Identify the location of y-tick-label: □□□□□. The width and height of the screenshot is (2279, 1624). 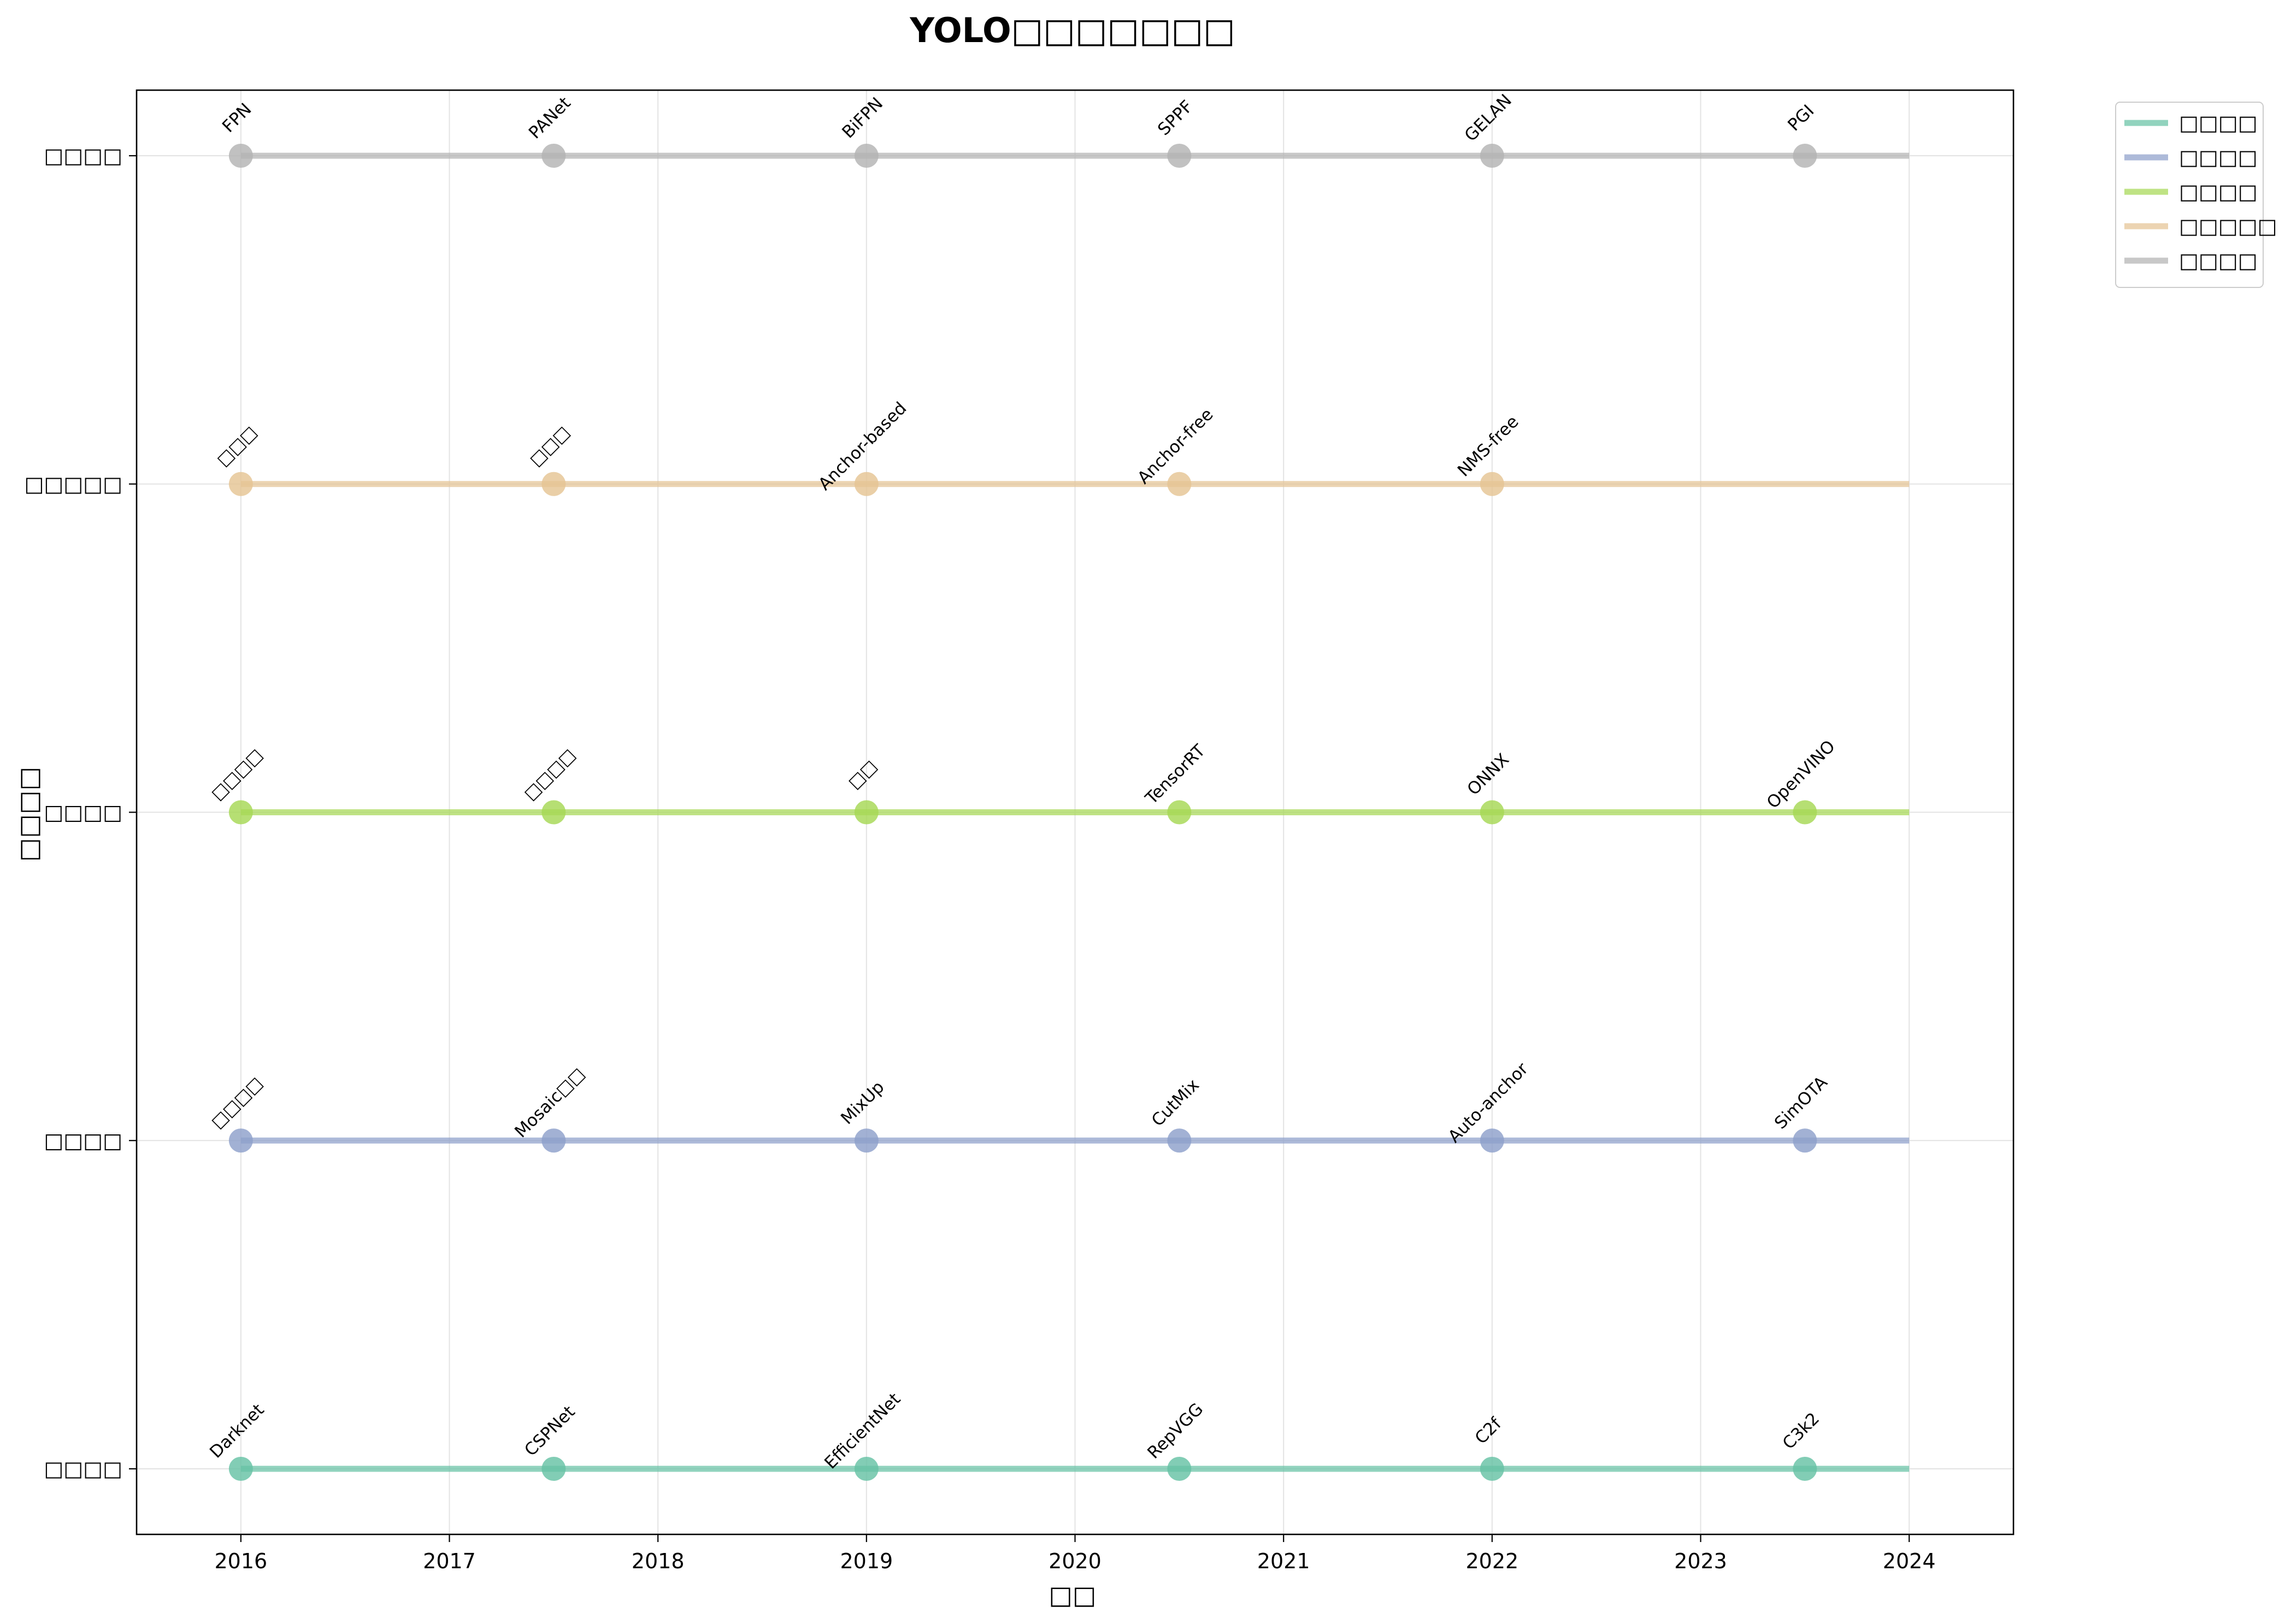
(73, 484).